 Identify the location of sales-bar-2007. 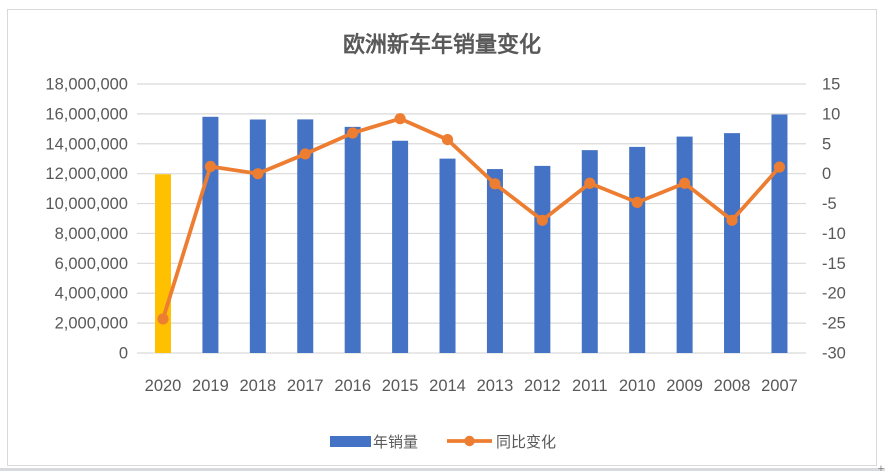
(779, 234).